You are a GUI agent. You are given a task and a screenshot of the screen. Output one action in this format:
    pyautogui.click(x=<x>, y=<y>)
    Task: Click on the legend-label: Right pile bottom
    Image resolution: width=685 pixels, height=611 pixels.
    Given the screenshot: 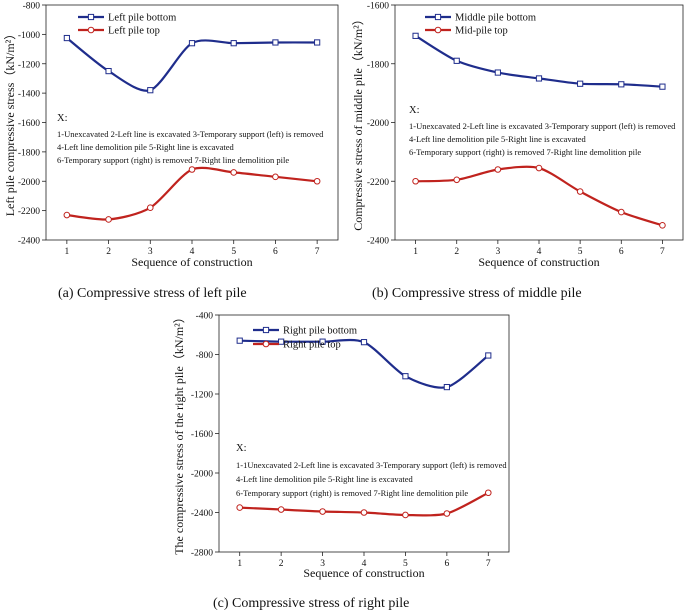 What is the action you would take?
    pyautogui.click(x=320, y=331)
    